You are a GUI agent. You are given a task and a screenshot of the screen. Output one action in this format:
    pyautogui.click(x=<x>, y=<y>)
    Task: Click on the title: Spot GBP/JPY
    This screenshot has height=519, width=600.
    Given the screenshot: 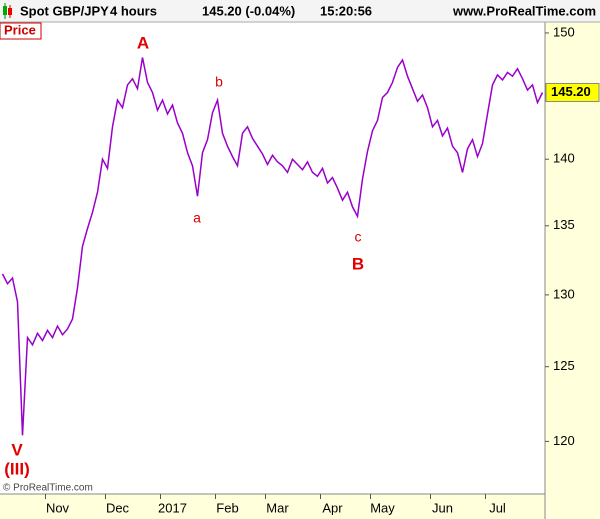 What is the action you would take?
    pyautogui.click(x=64, y=10)
    